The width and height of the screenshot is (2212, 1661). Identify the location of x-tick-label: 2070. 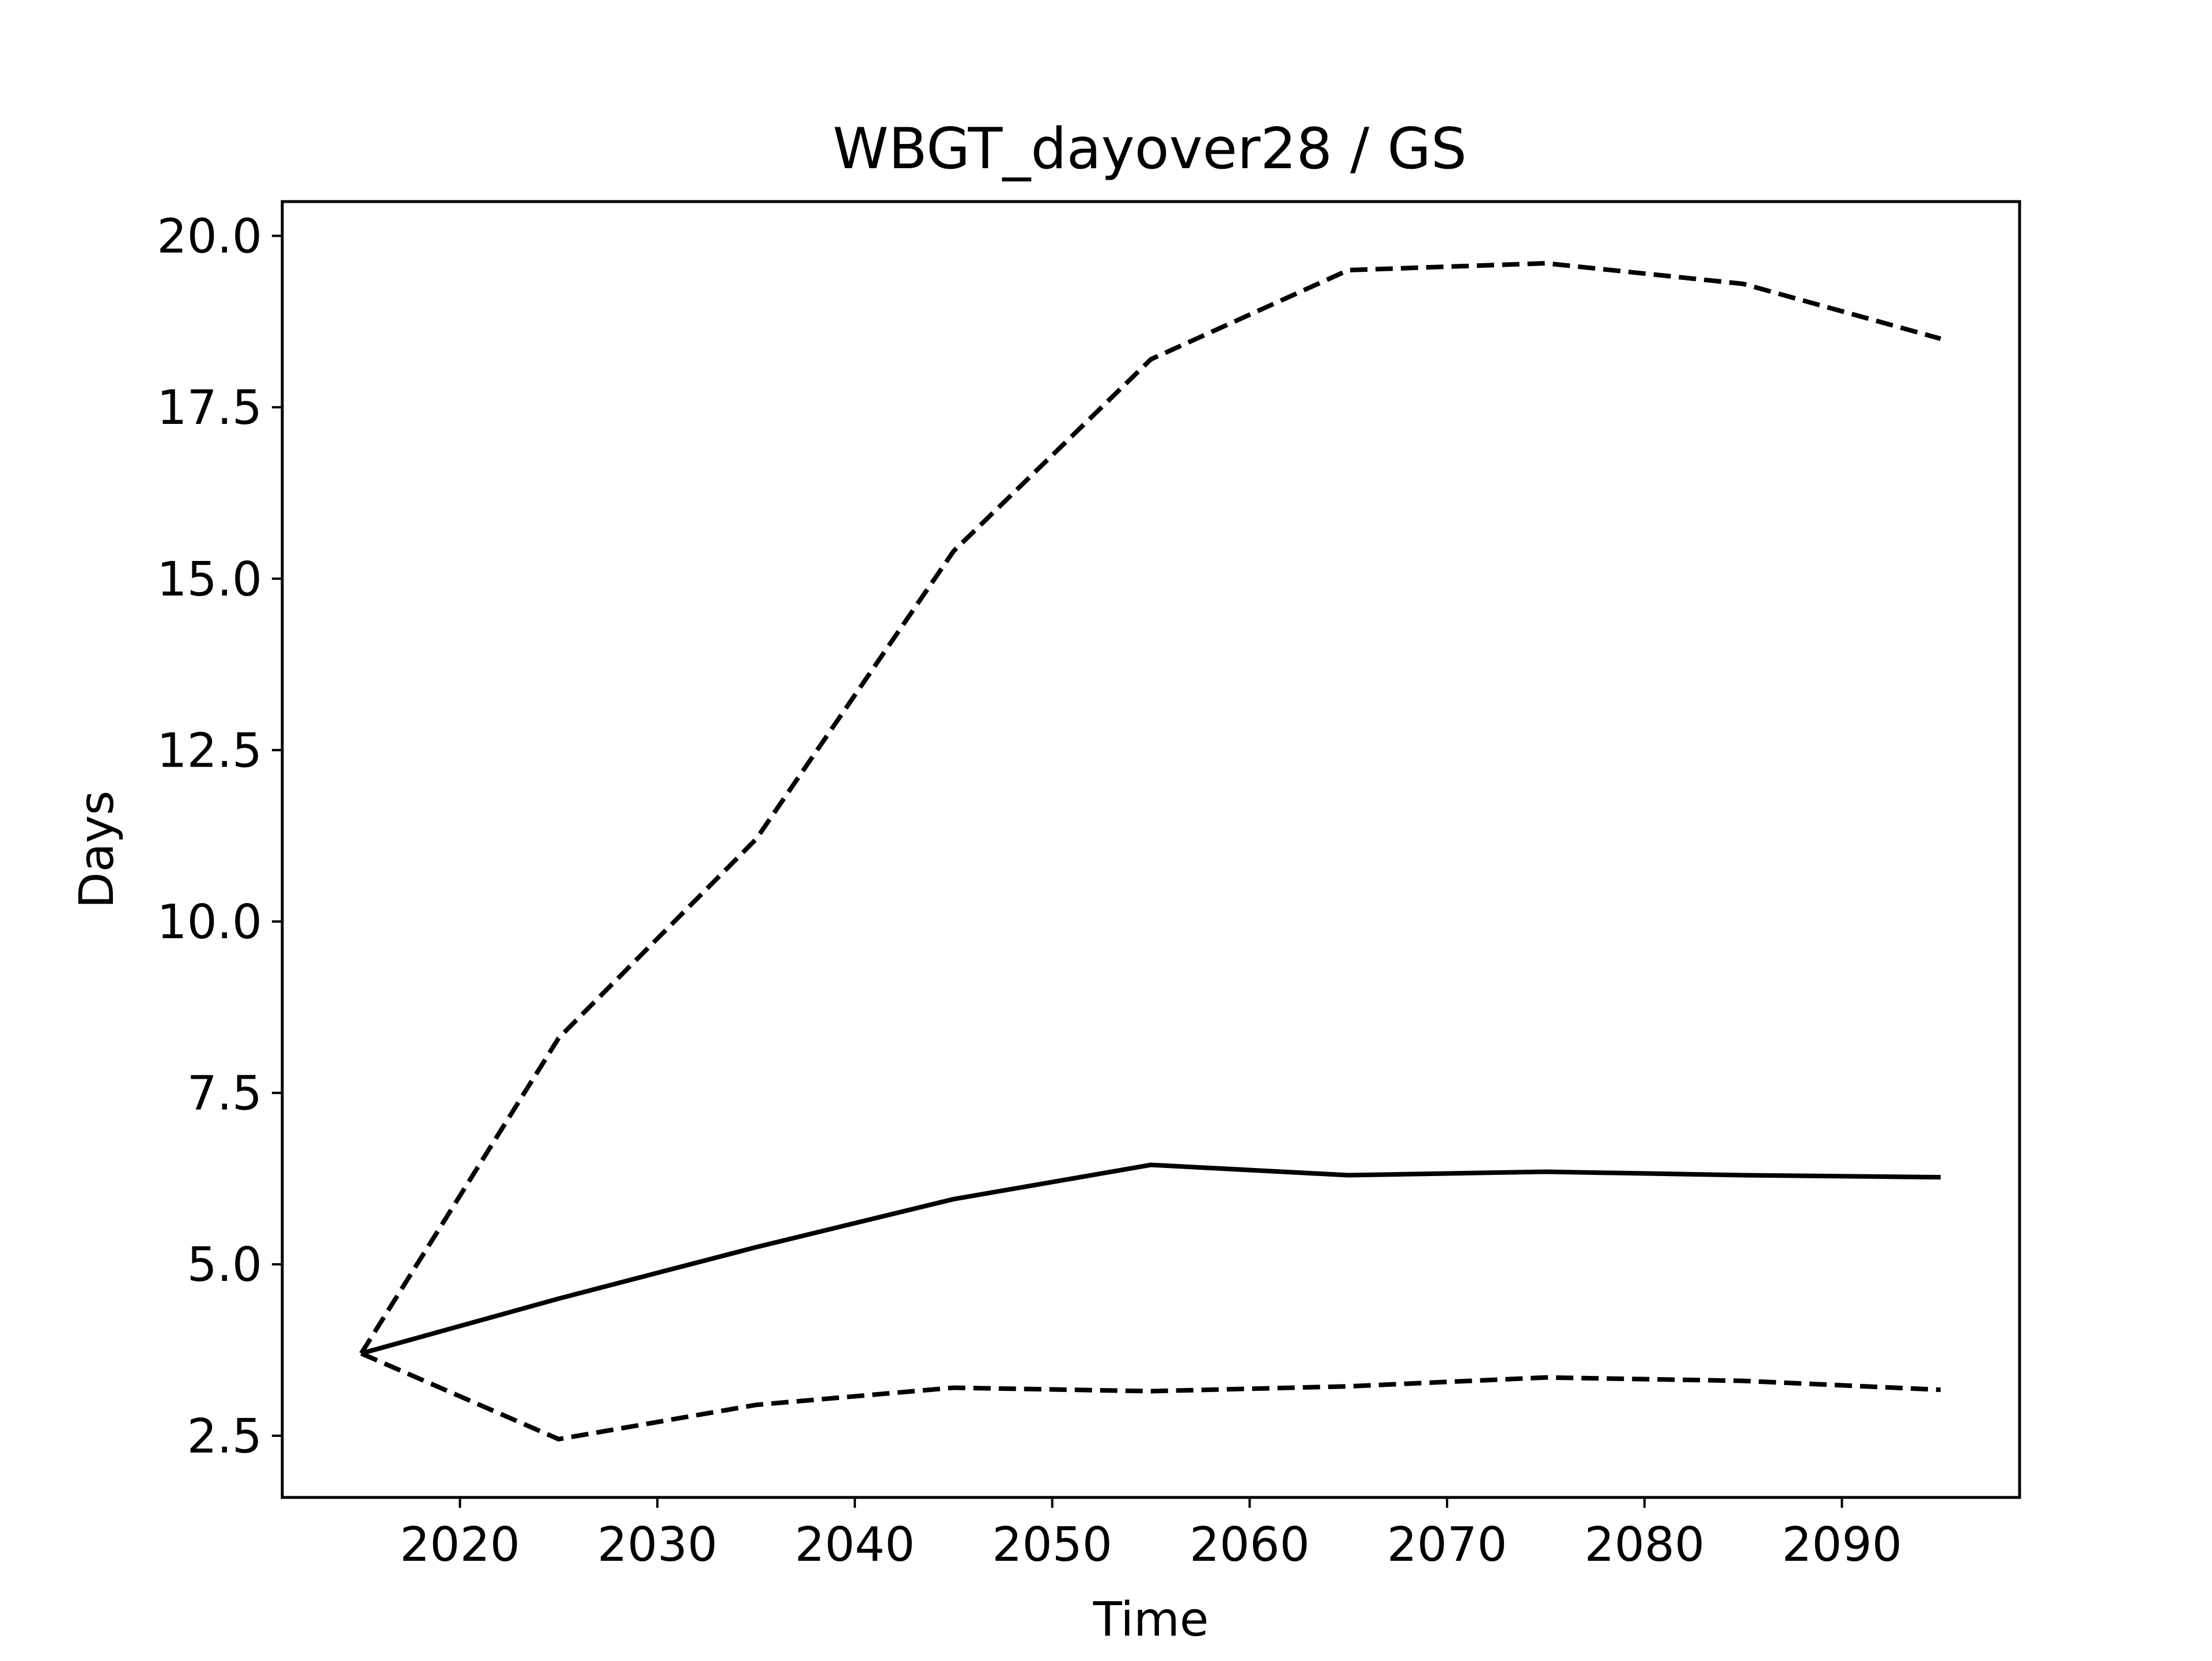
(1447, 1545).